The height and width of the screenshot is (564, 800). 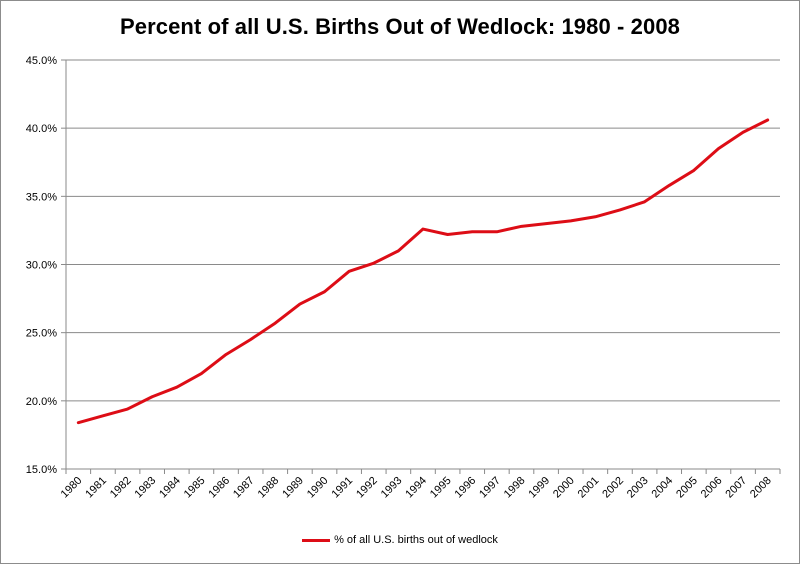 I want to click on x-tick-label: 2004, so click(x=663, y=488).